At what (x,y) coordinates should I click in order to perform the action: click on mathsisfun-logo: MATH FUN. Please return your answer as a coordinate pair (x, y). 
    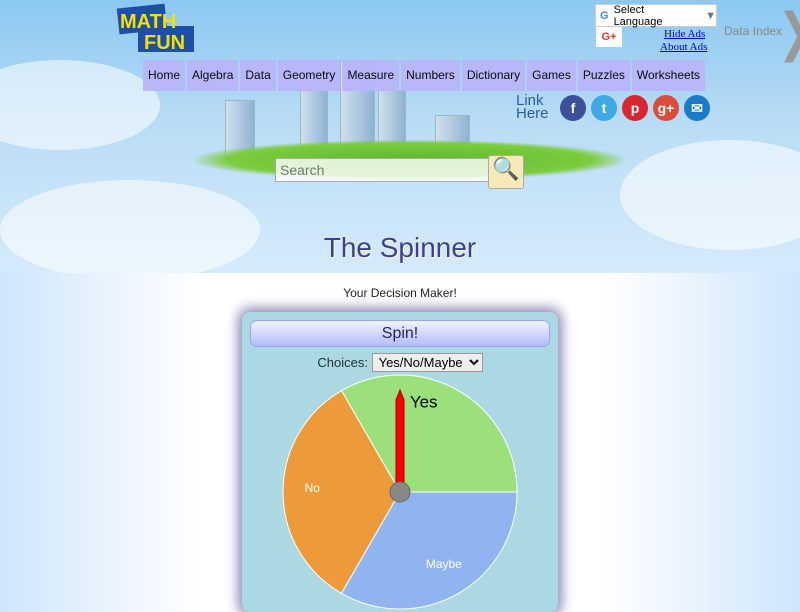
    Looking at the image, I should click on (157, 28).